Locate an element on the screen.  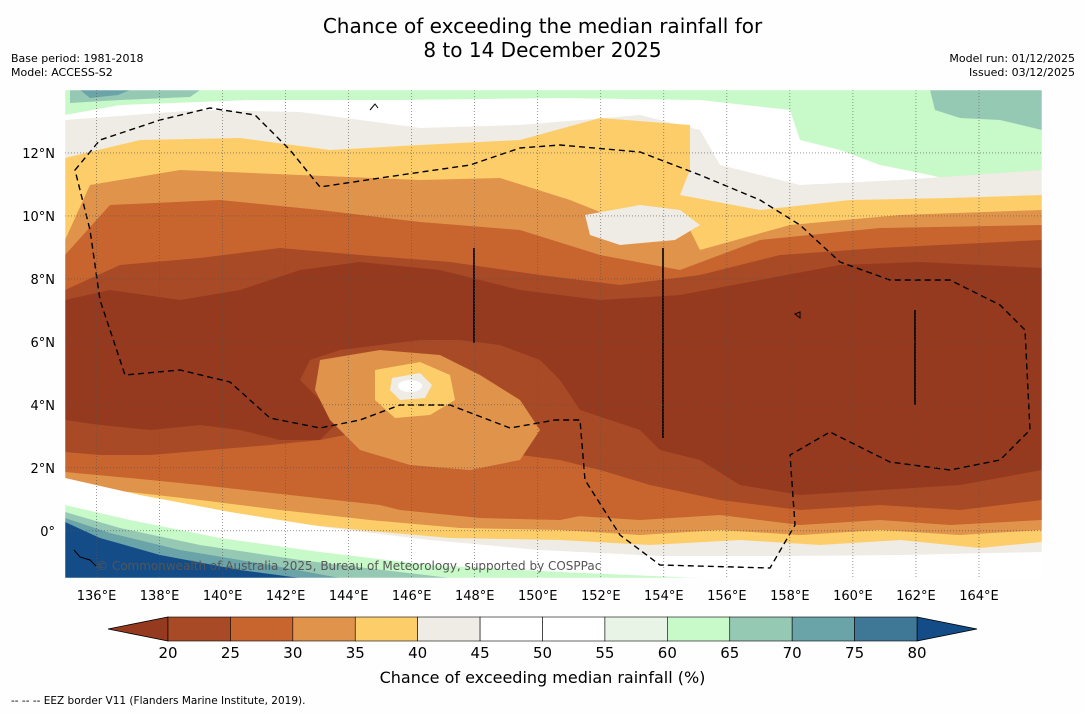
colorbar-tick-label: 65 is located at coordinates (729, 653).